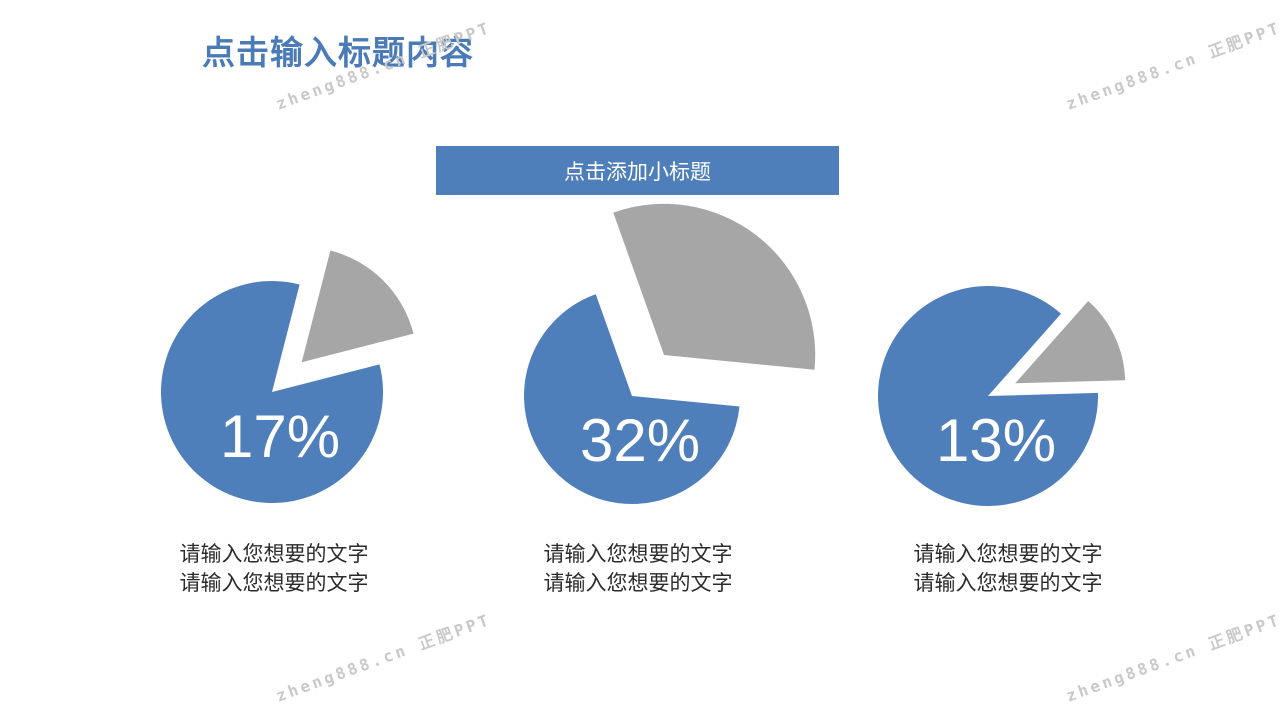 This screenshot has height=720, width=1280. I want to click on pie-1-exploded-slice, so click(357, 306).